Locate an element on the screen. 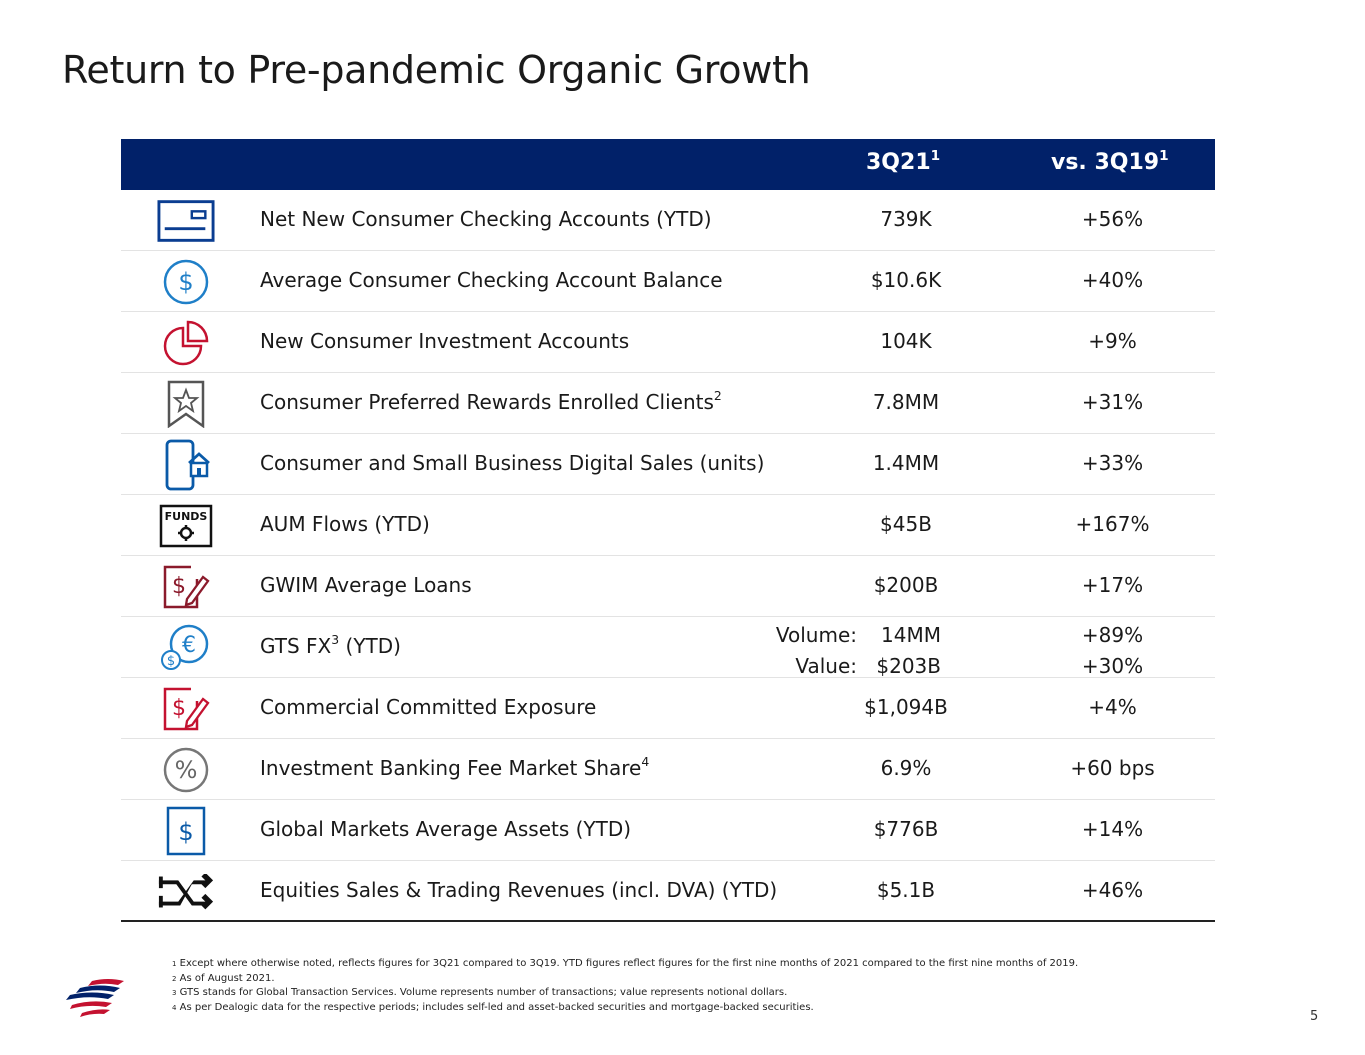  header-vs-3q19: vs. 3Q191 is located at coordinates (1110, 161).